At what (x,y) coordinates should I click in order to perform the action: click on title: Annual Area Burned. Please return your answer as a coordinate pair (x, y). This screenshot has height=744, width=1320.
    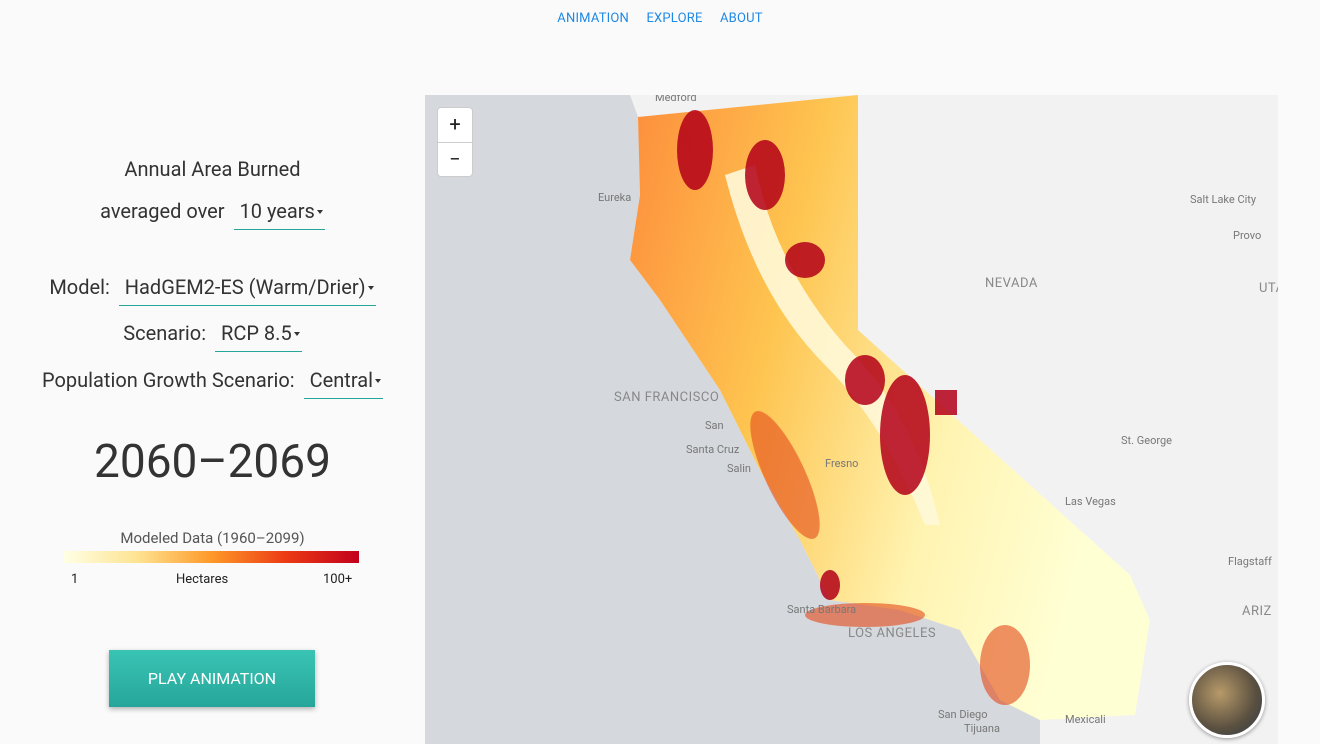
    Looking at the image, I should click on (212, 169).